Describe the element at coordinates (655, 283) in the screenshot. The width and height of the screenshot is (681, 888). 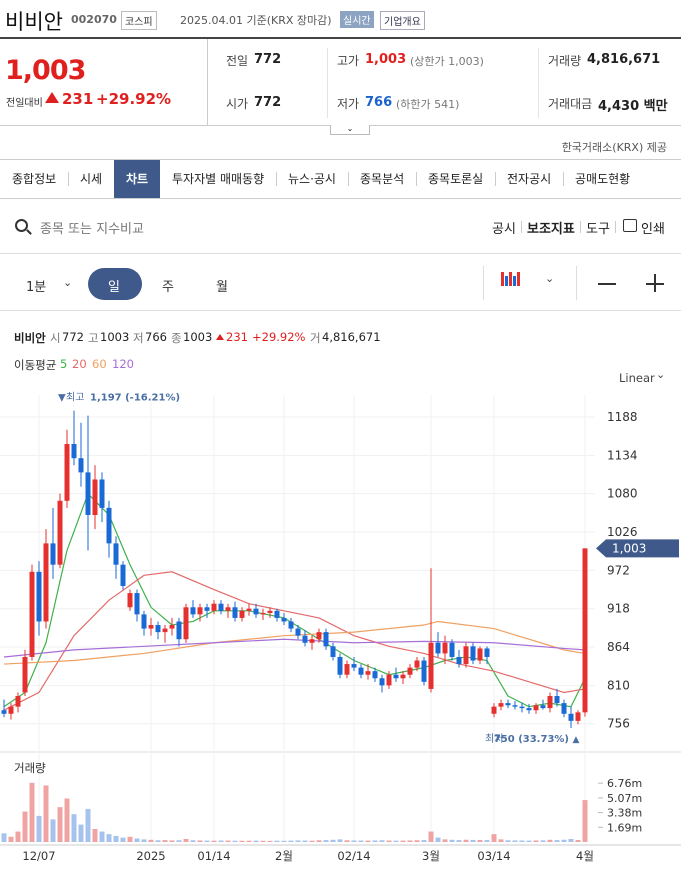
I see `zoom-in-v` at that location.